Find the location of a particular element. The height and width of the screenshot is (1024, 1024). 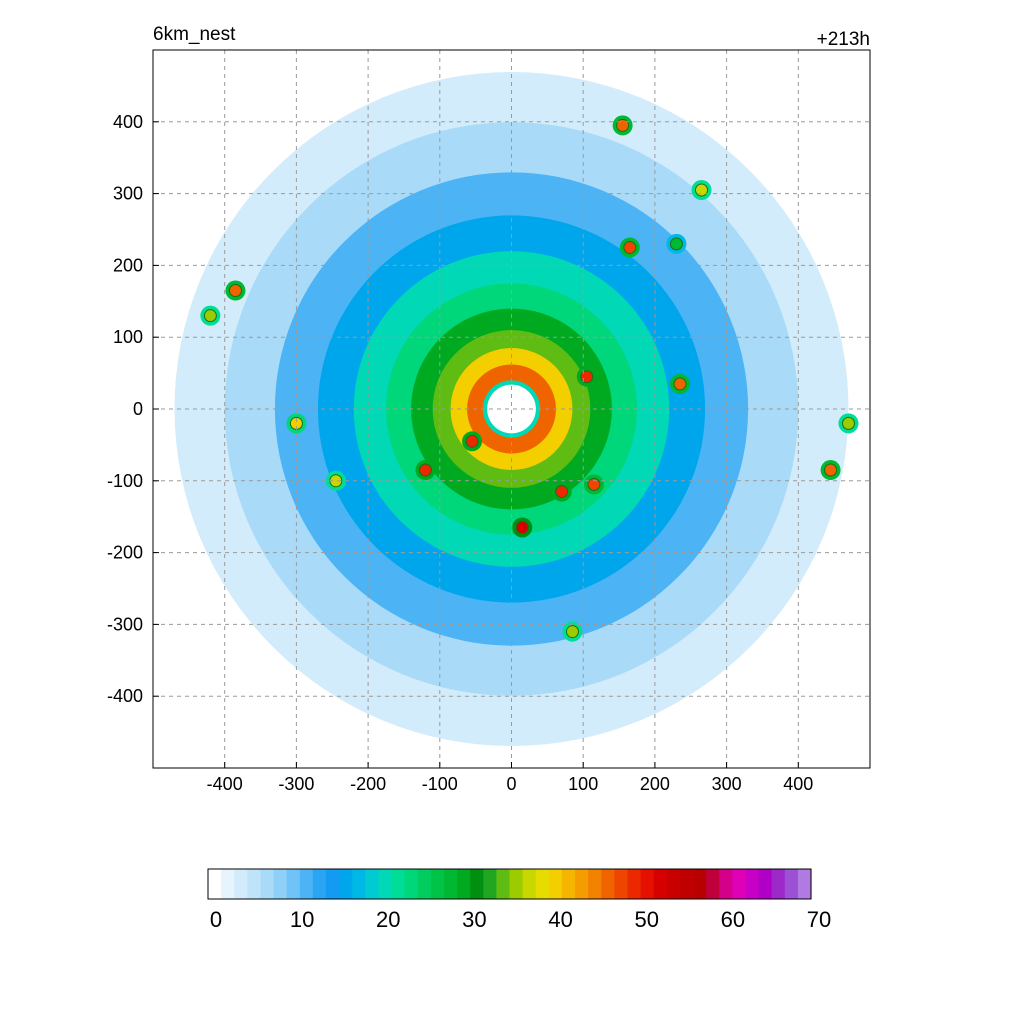

y-tick-label: -100 is located at coordinates (125, 481).